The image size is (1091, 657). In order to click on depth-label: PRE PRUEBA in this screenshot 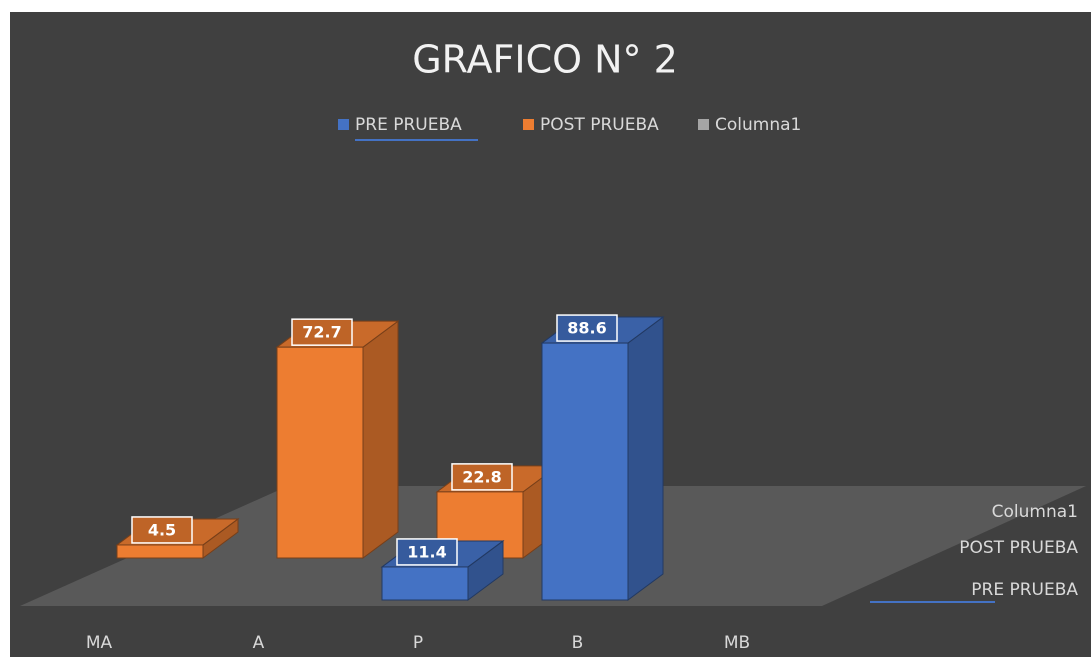, I will do `click(1024, 590)`.